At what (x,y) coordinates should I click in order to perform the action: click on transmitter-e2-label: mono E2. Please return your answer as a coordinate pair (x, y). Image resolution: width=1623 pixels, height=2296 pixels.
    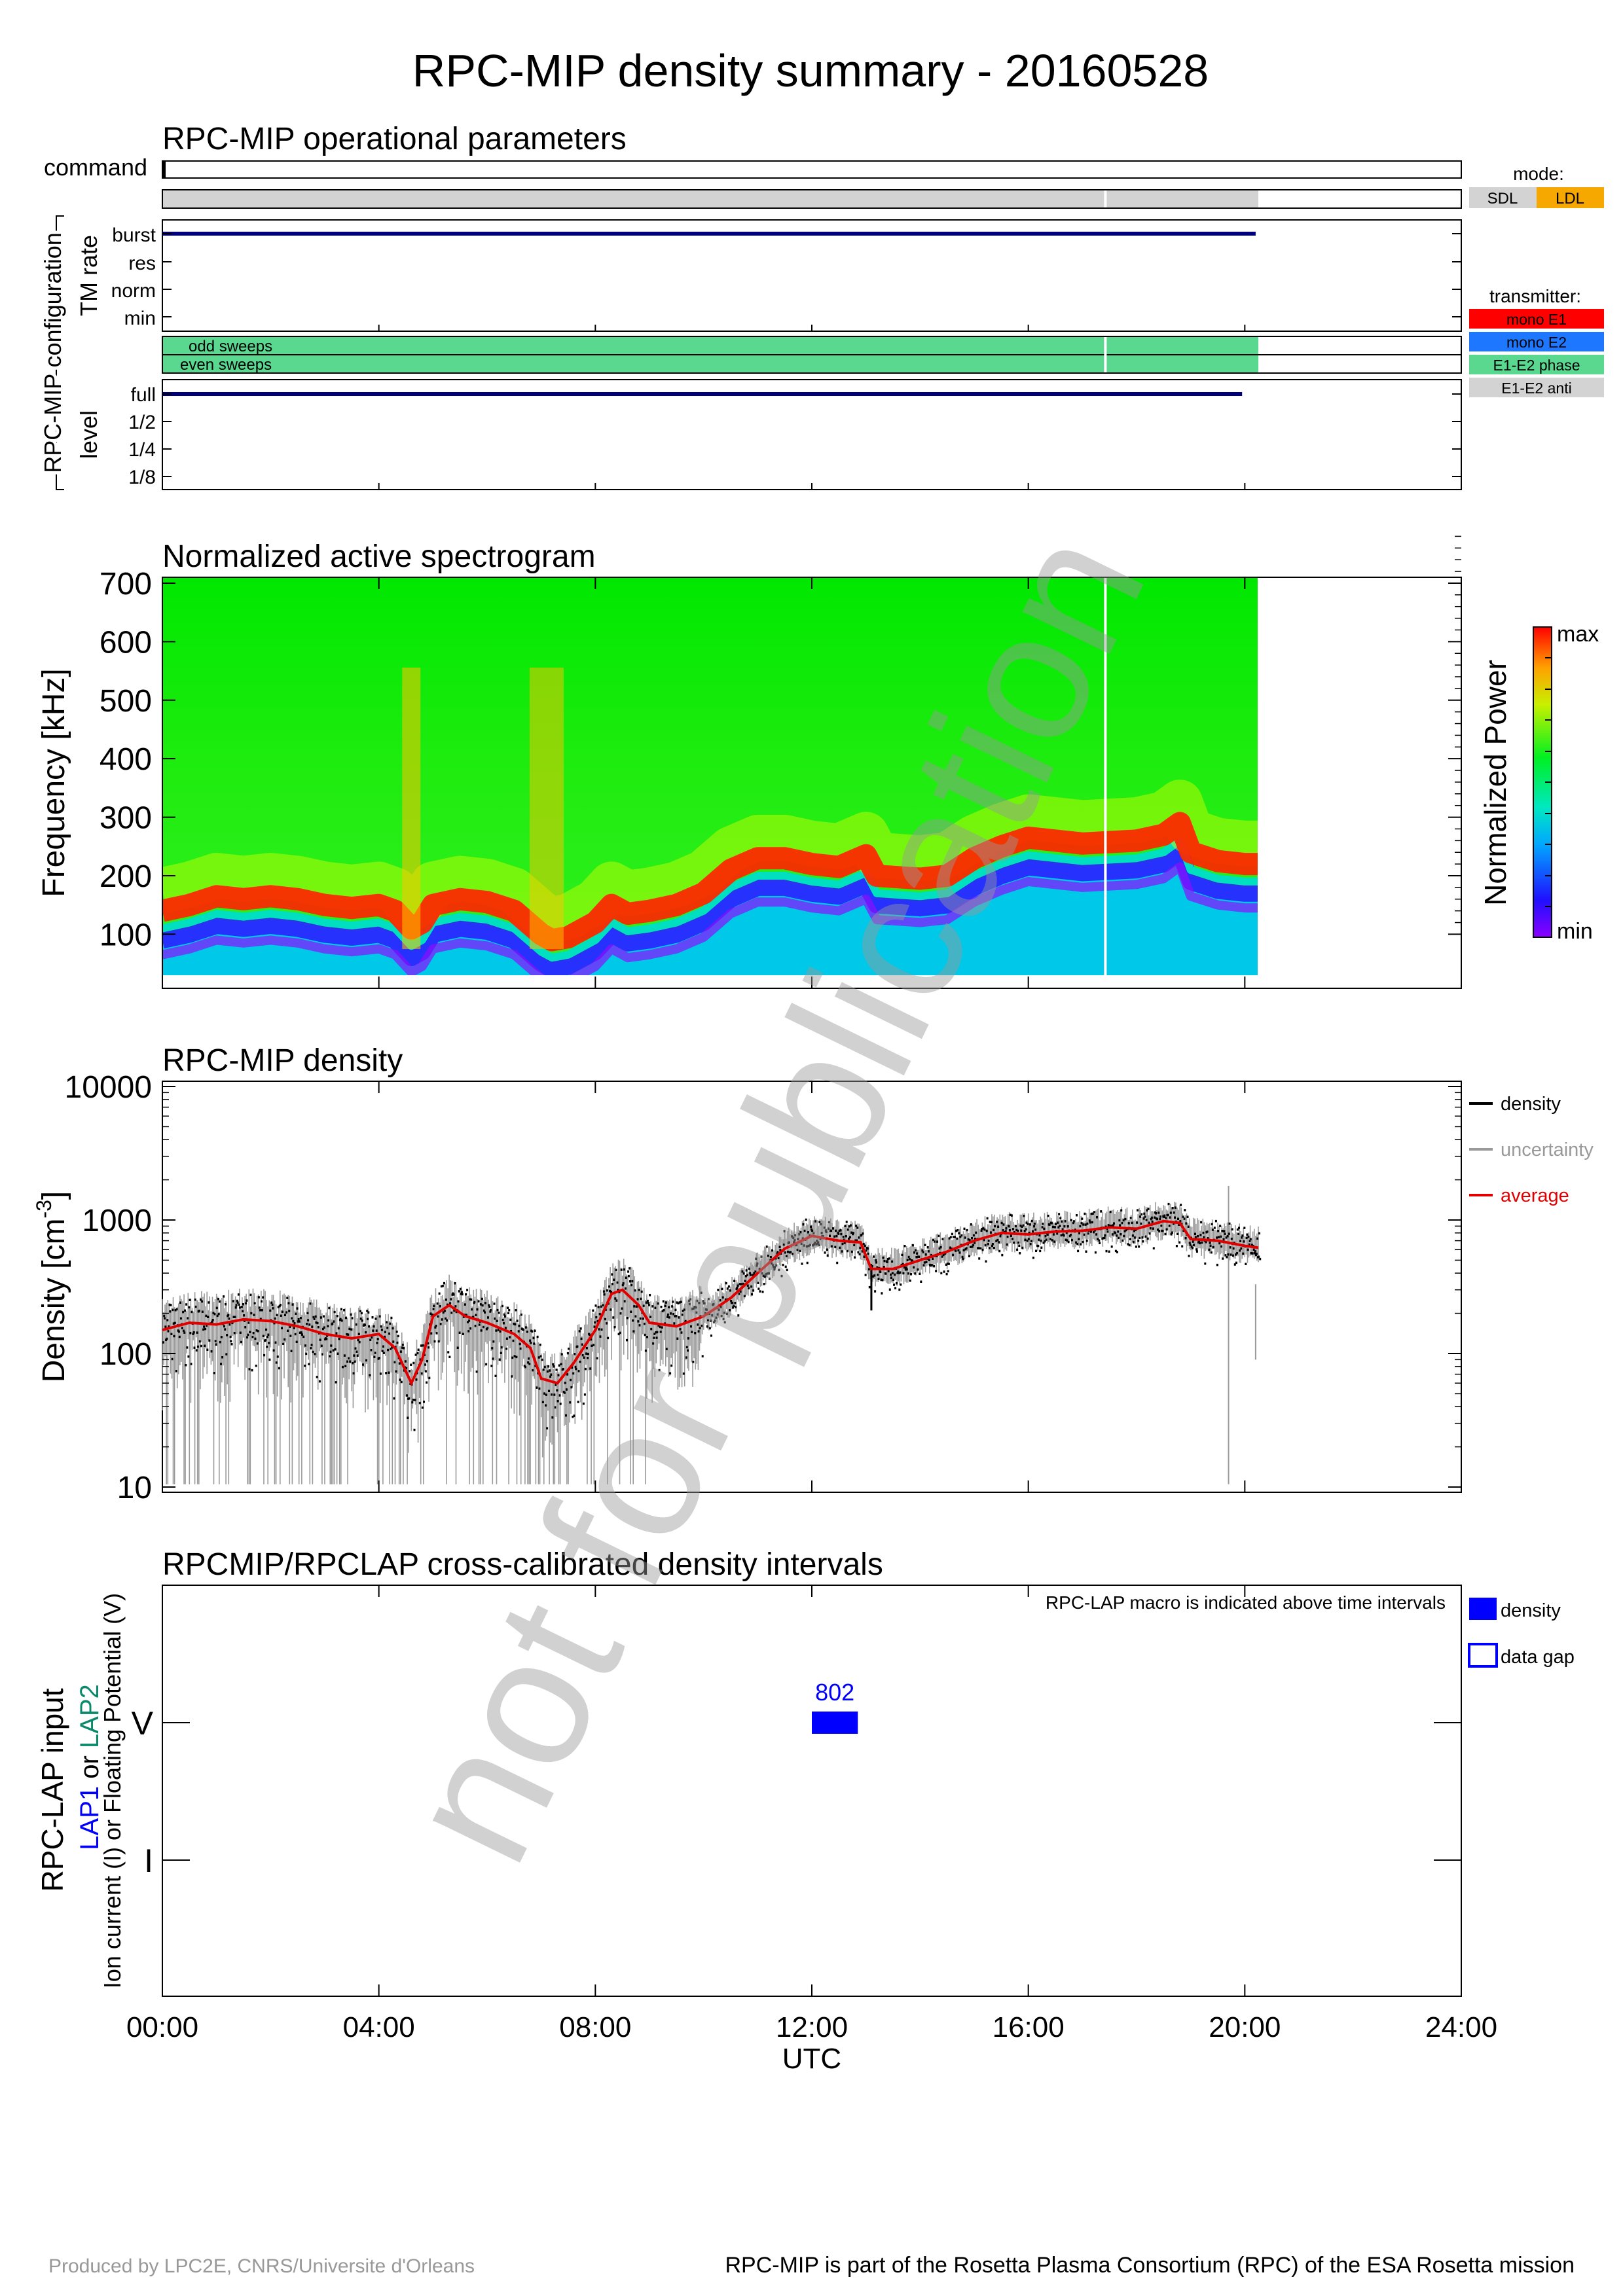
    Looking at the image, I should click on (1536, 342).